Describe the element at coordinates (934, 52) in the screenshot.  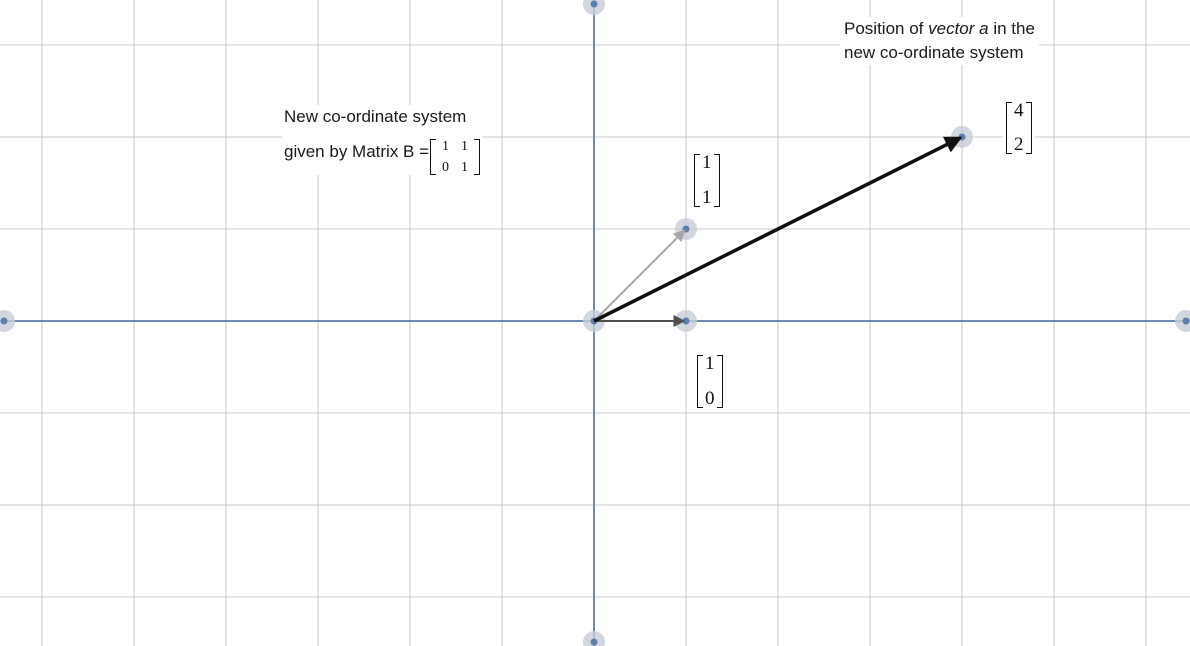
I see `vector-a-description-line2: new co-ordinate system` at that location.